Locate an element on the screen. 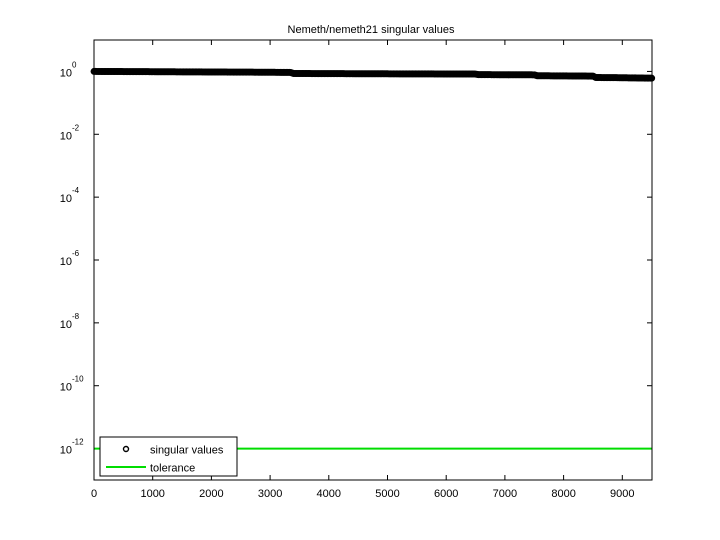 Image resolution: width=720 pixels, height=540 pixels. legend-box is located at coordinates (168, 456).